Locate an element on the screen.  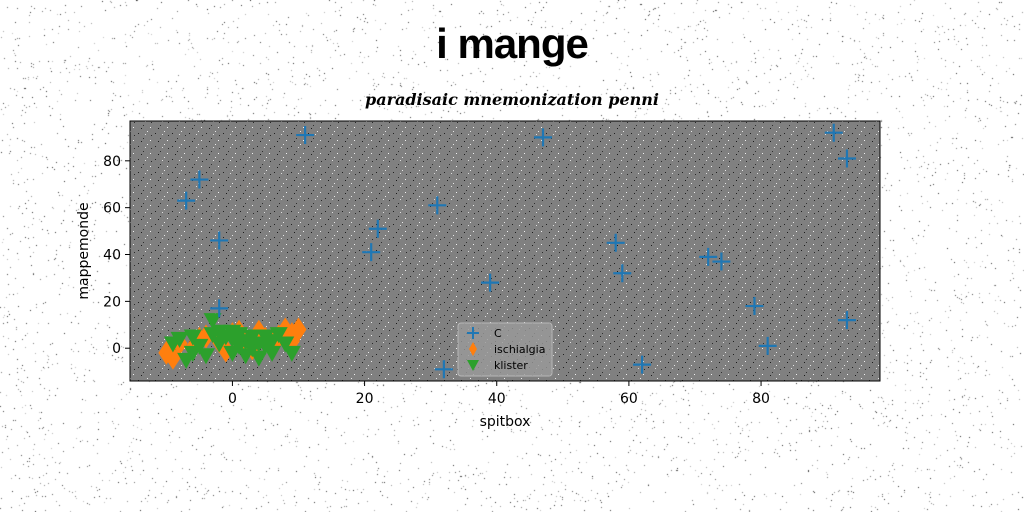
legend-label-klister: klister is located at coordinates (511, 365).